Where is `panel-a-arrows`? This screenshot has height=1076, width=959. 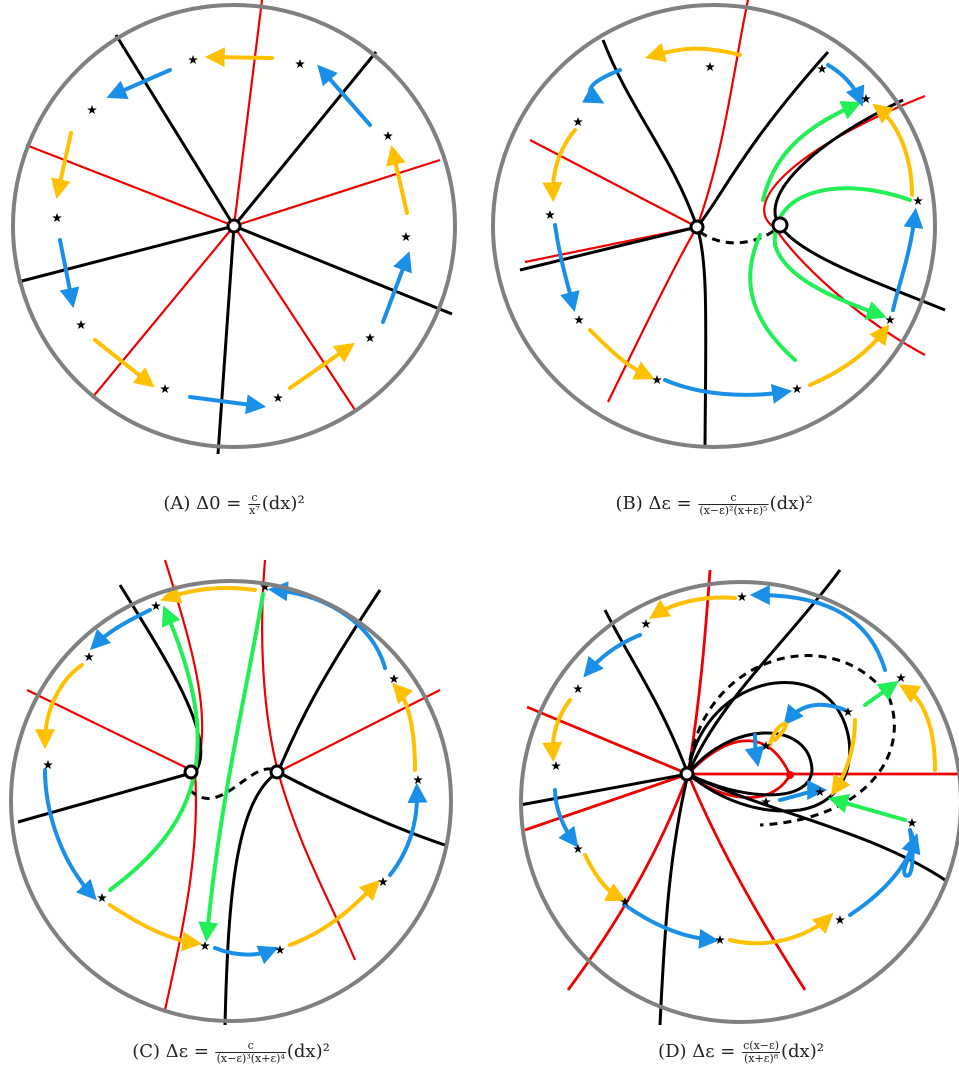 panel-a-arrows is located at coordinates (231, 231).